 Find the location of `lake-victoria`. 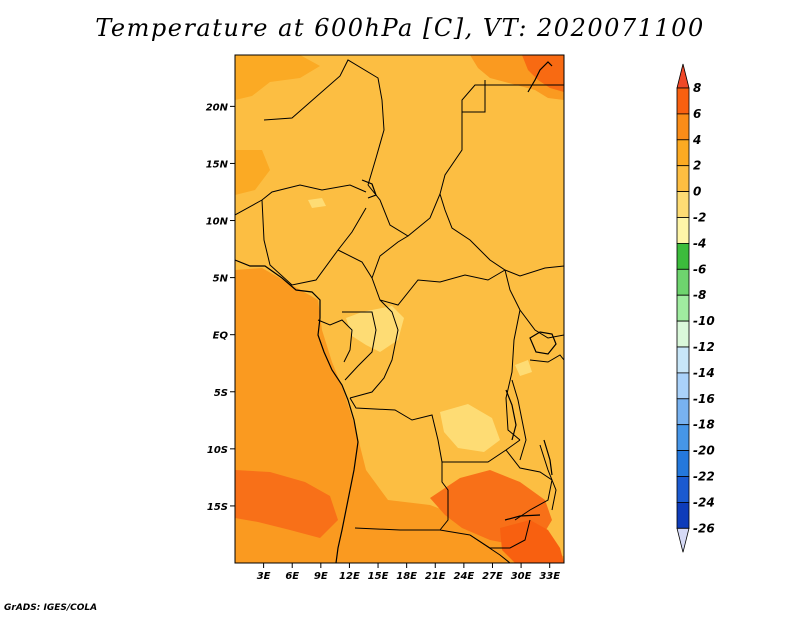

lake-victoria is located at coordinates (543, 343).